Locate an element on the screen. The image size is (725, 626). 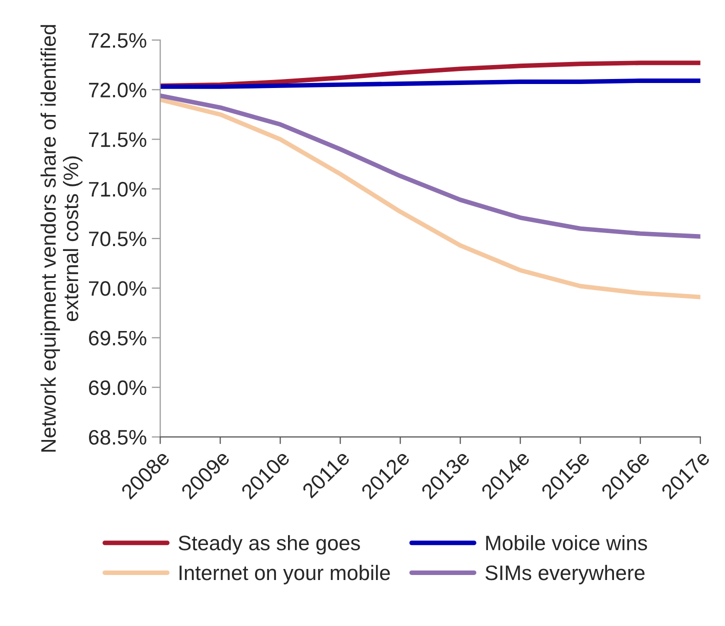
y-axis-title: Network equipment vendors share of identified external costs (%) is located at coordinates (61, 238).